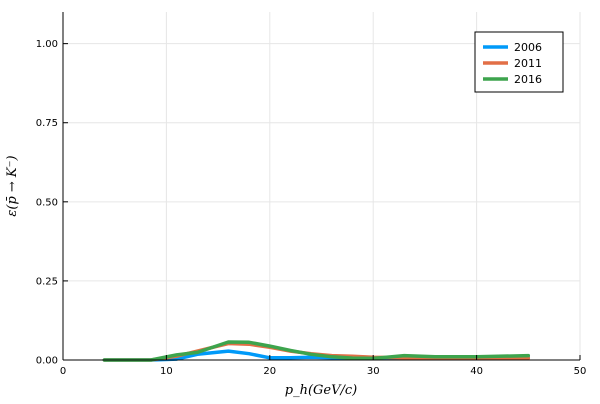  What do you see at coordinates (166, 371) in the screenshot?
I see `x-tick-label: 10` at bounding box center [166, 371].